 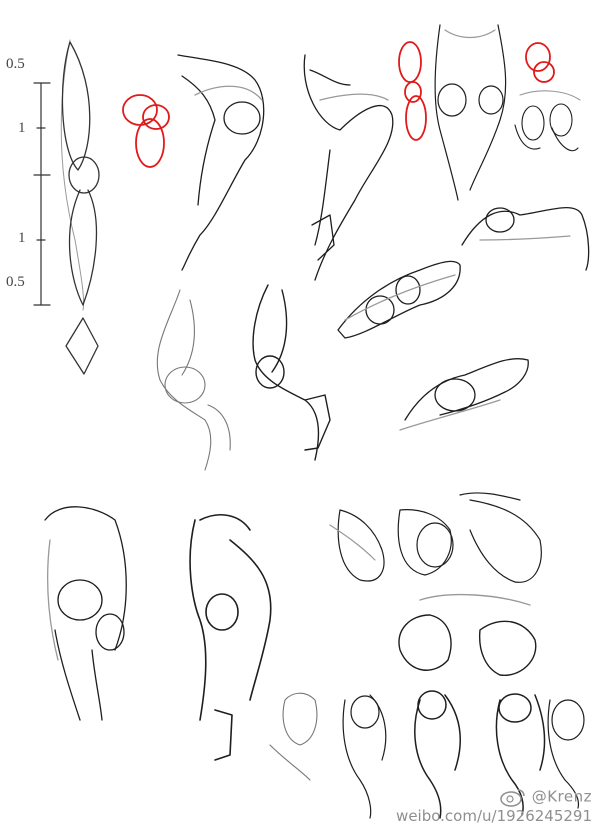 What do you see at coordinates (22, 128) in the screenshot?
I see `scale-label-upper-mid: 1` at bounding box center [22, 128].